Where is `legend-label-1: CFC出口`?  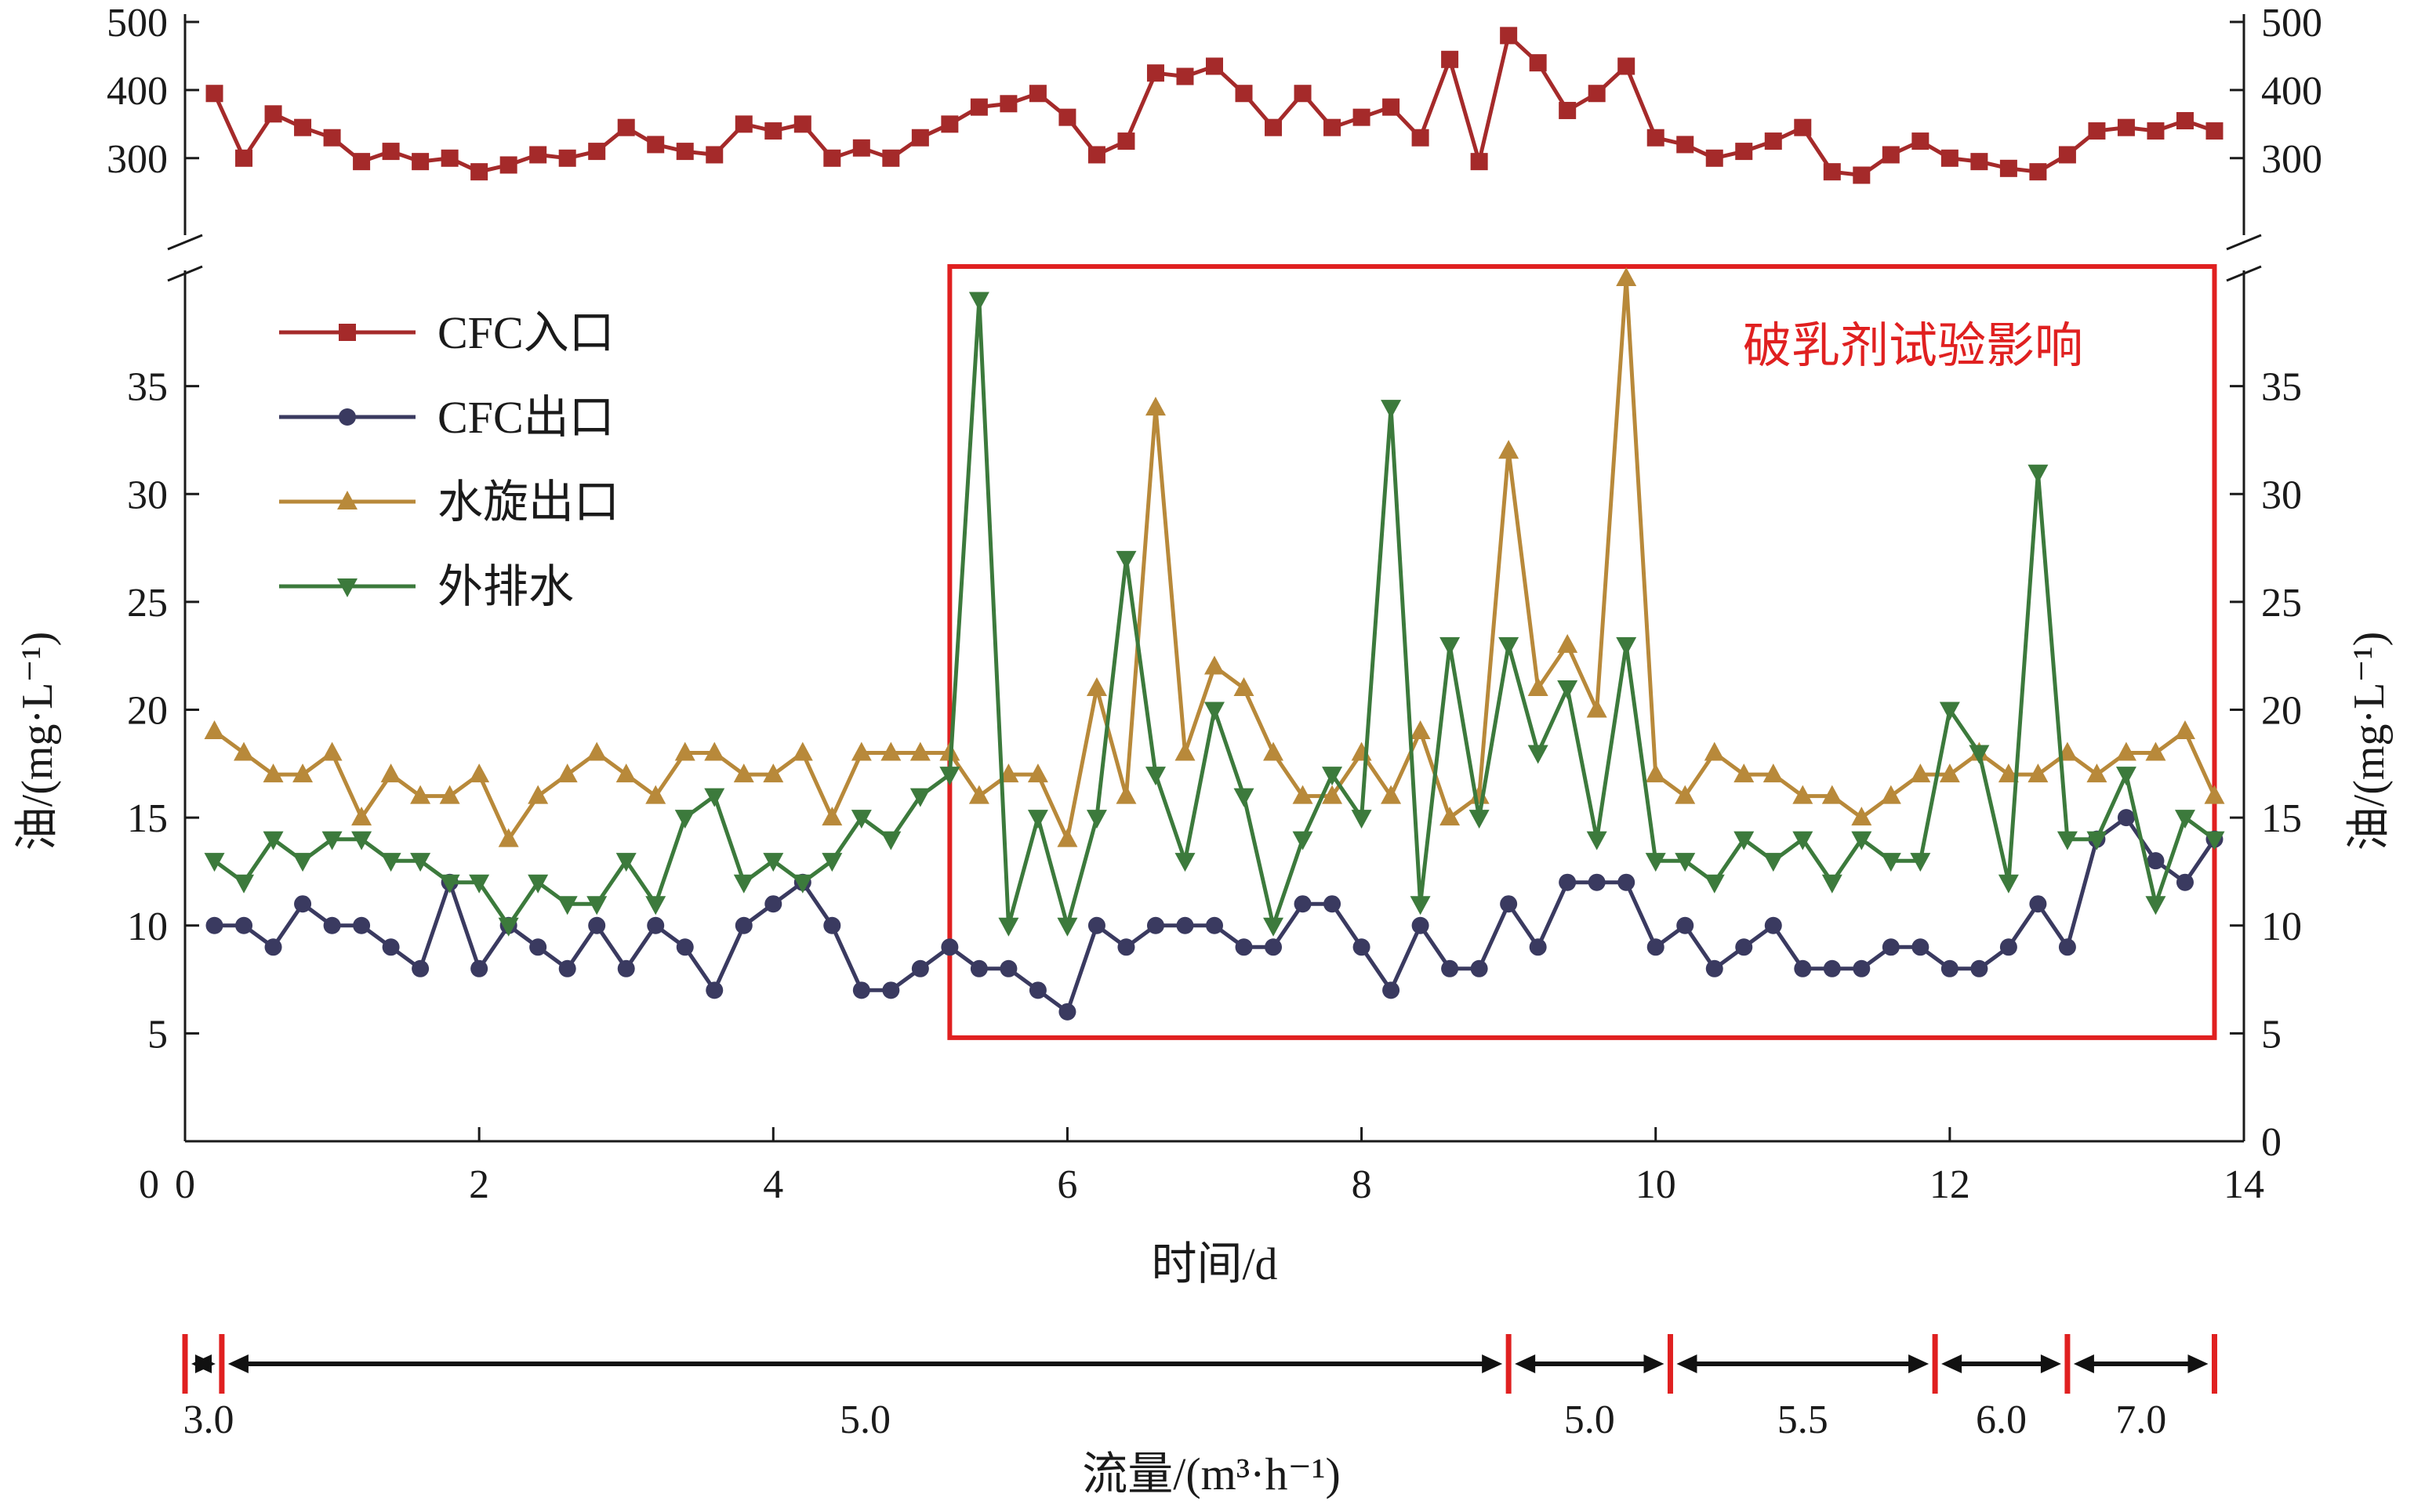
legend-label-1: CFC出口 is located at coordinates (526, 417).